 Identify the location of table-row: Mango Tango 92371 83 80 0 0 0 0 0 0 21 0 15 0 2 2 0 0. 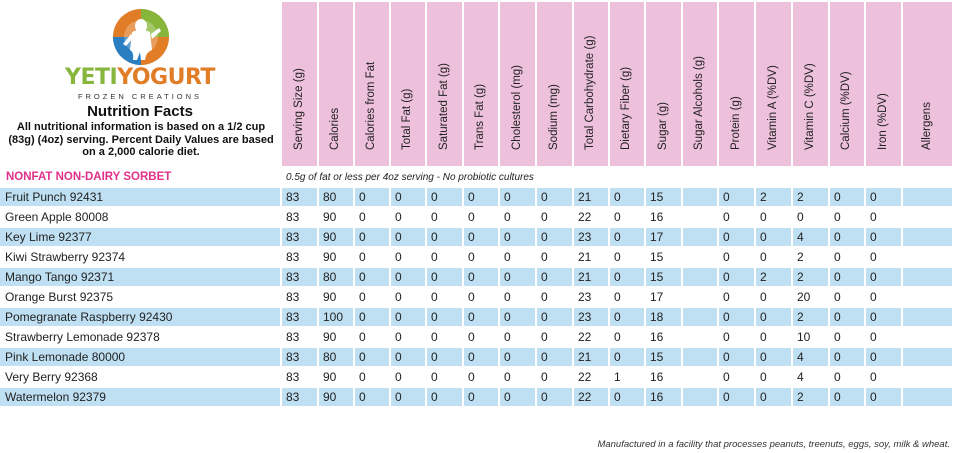
(478, 277).